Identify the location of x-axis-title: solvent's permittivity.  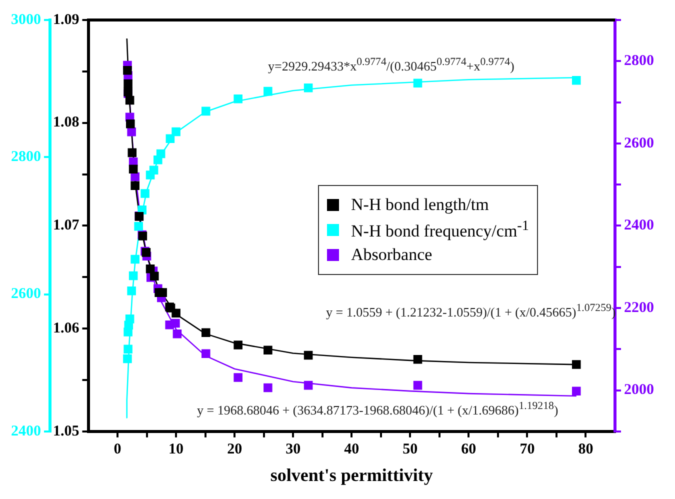
(351, 474).